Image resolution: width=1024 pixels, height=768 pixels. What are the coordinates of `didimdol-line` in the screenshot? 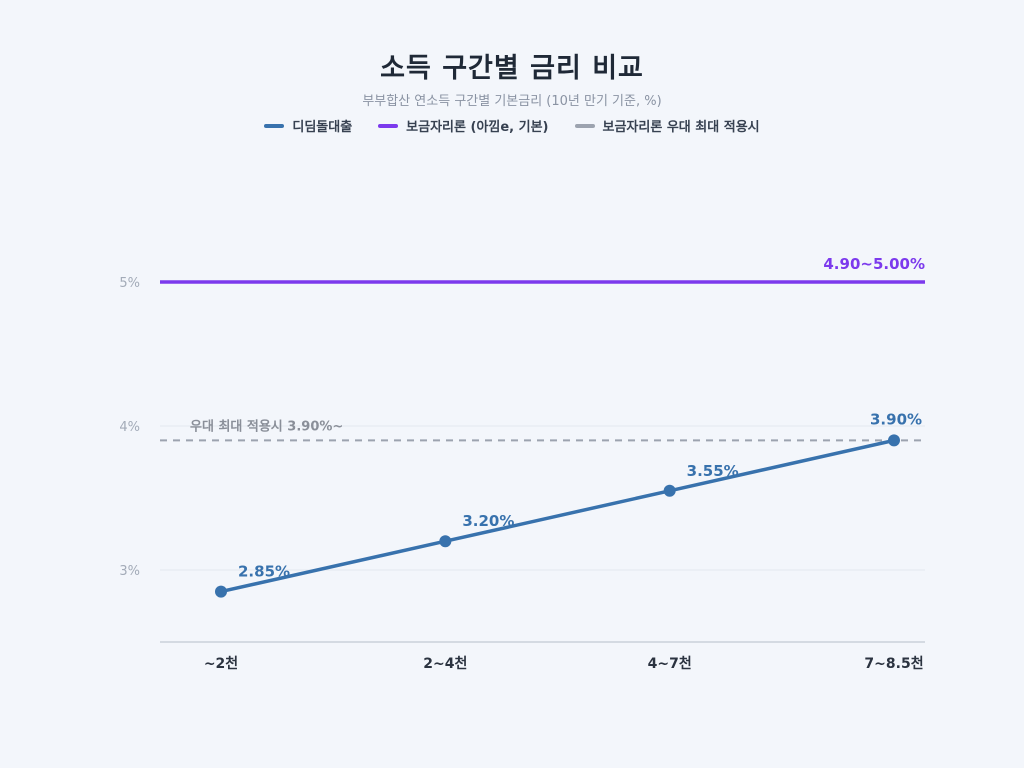 It's located at (557, 516).